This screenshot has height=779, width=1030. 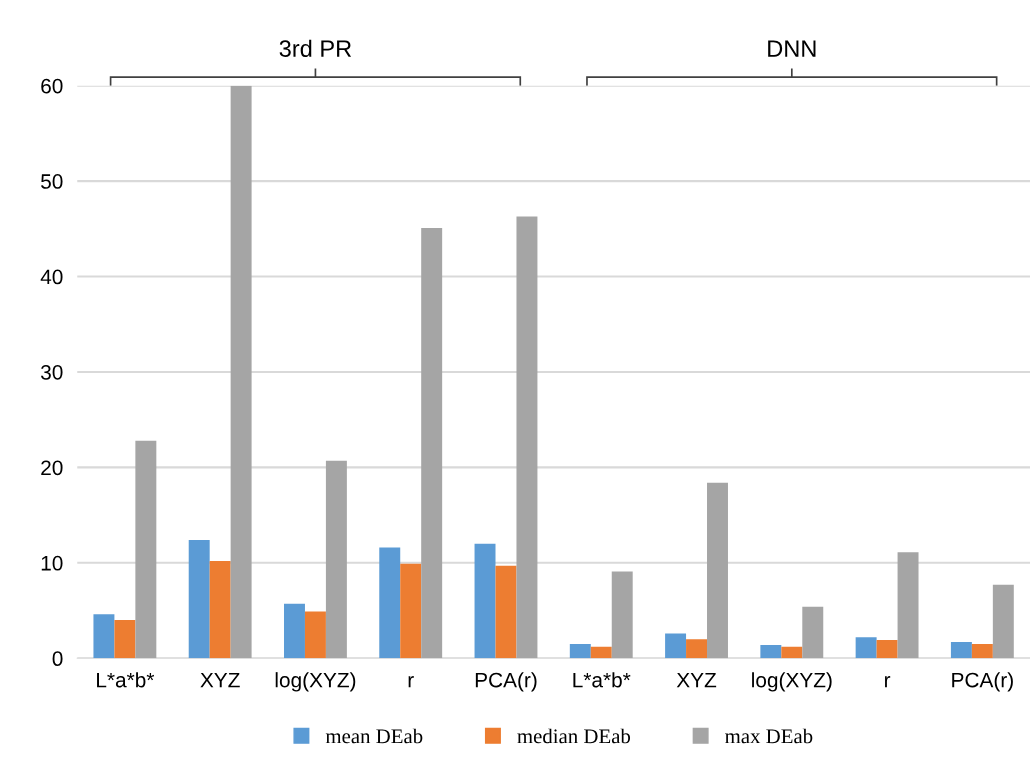 What do you see at coordinates (315, 48) in the screenshot?
I see `text: 3rd PR` at bounding box center [315, 48].